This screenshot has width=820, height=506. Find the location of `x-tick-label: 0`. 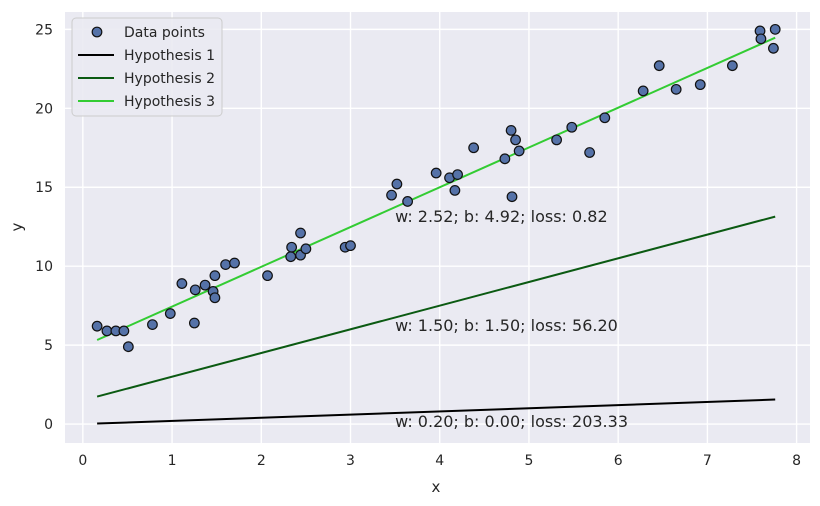

x-tick-label: 0 is located at coordinates (82, 461).